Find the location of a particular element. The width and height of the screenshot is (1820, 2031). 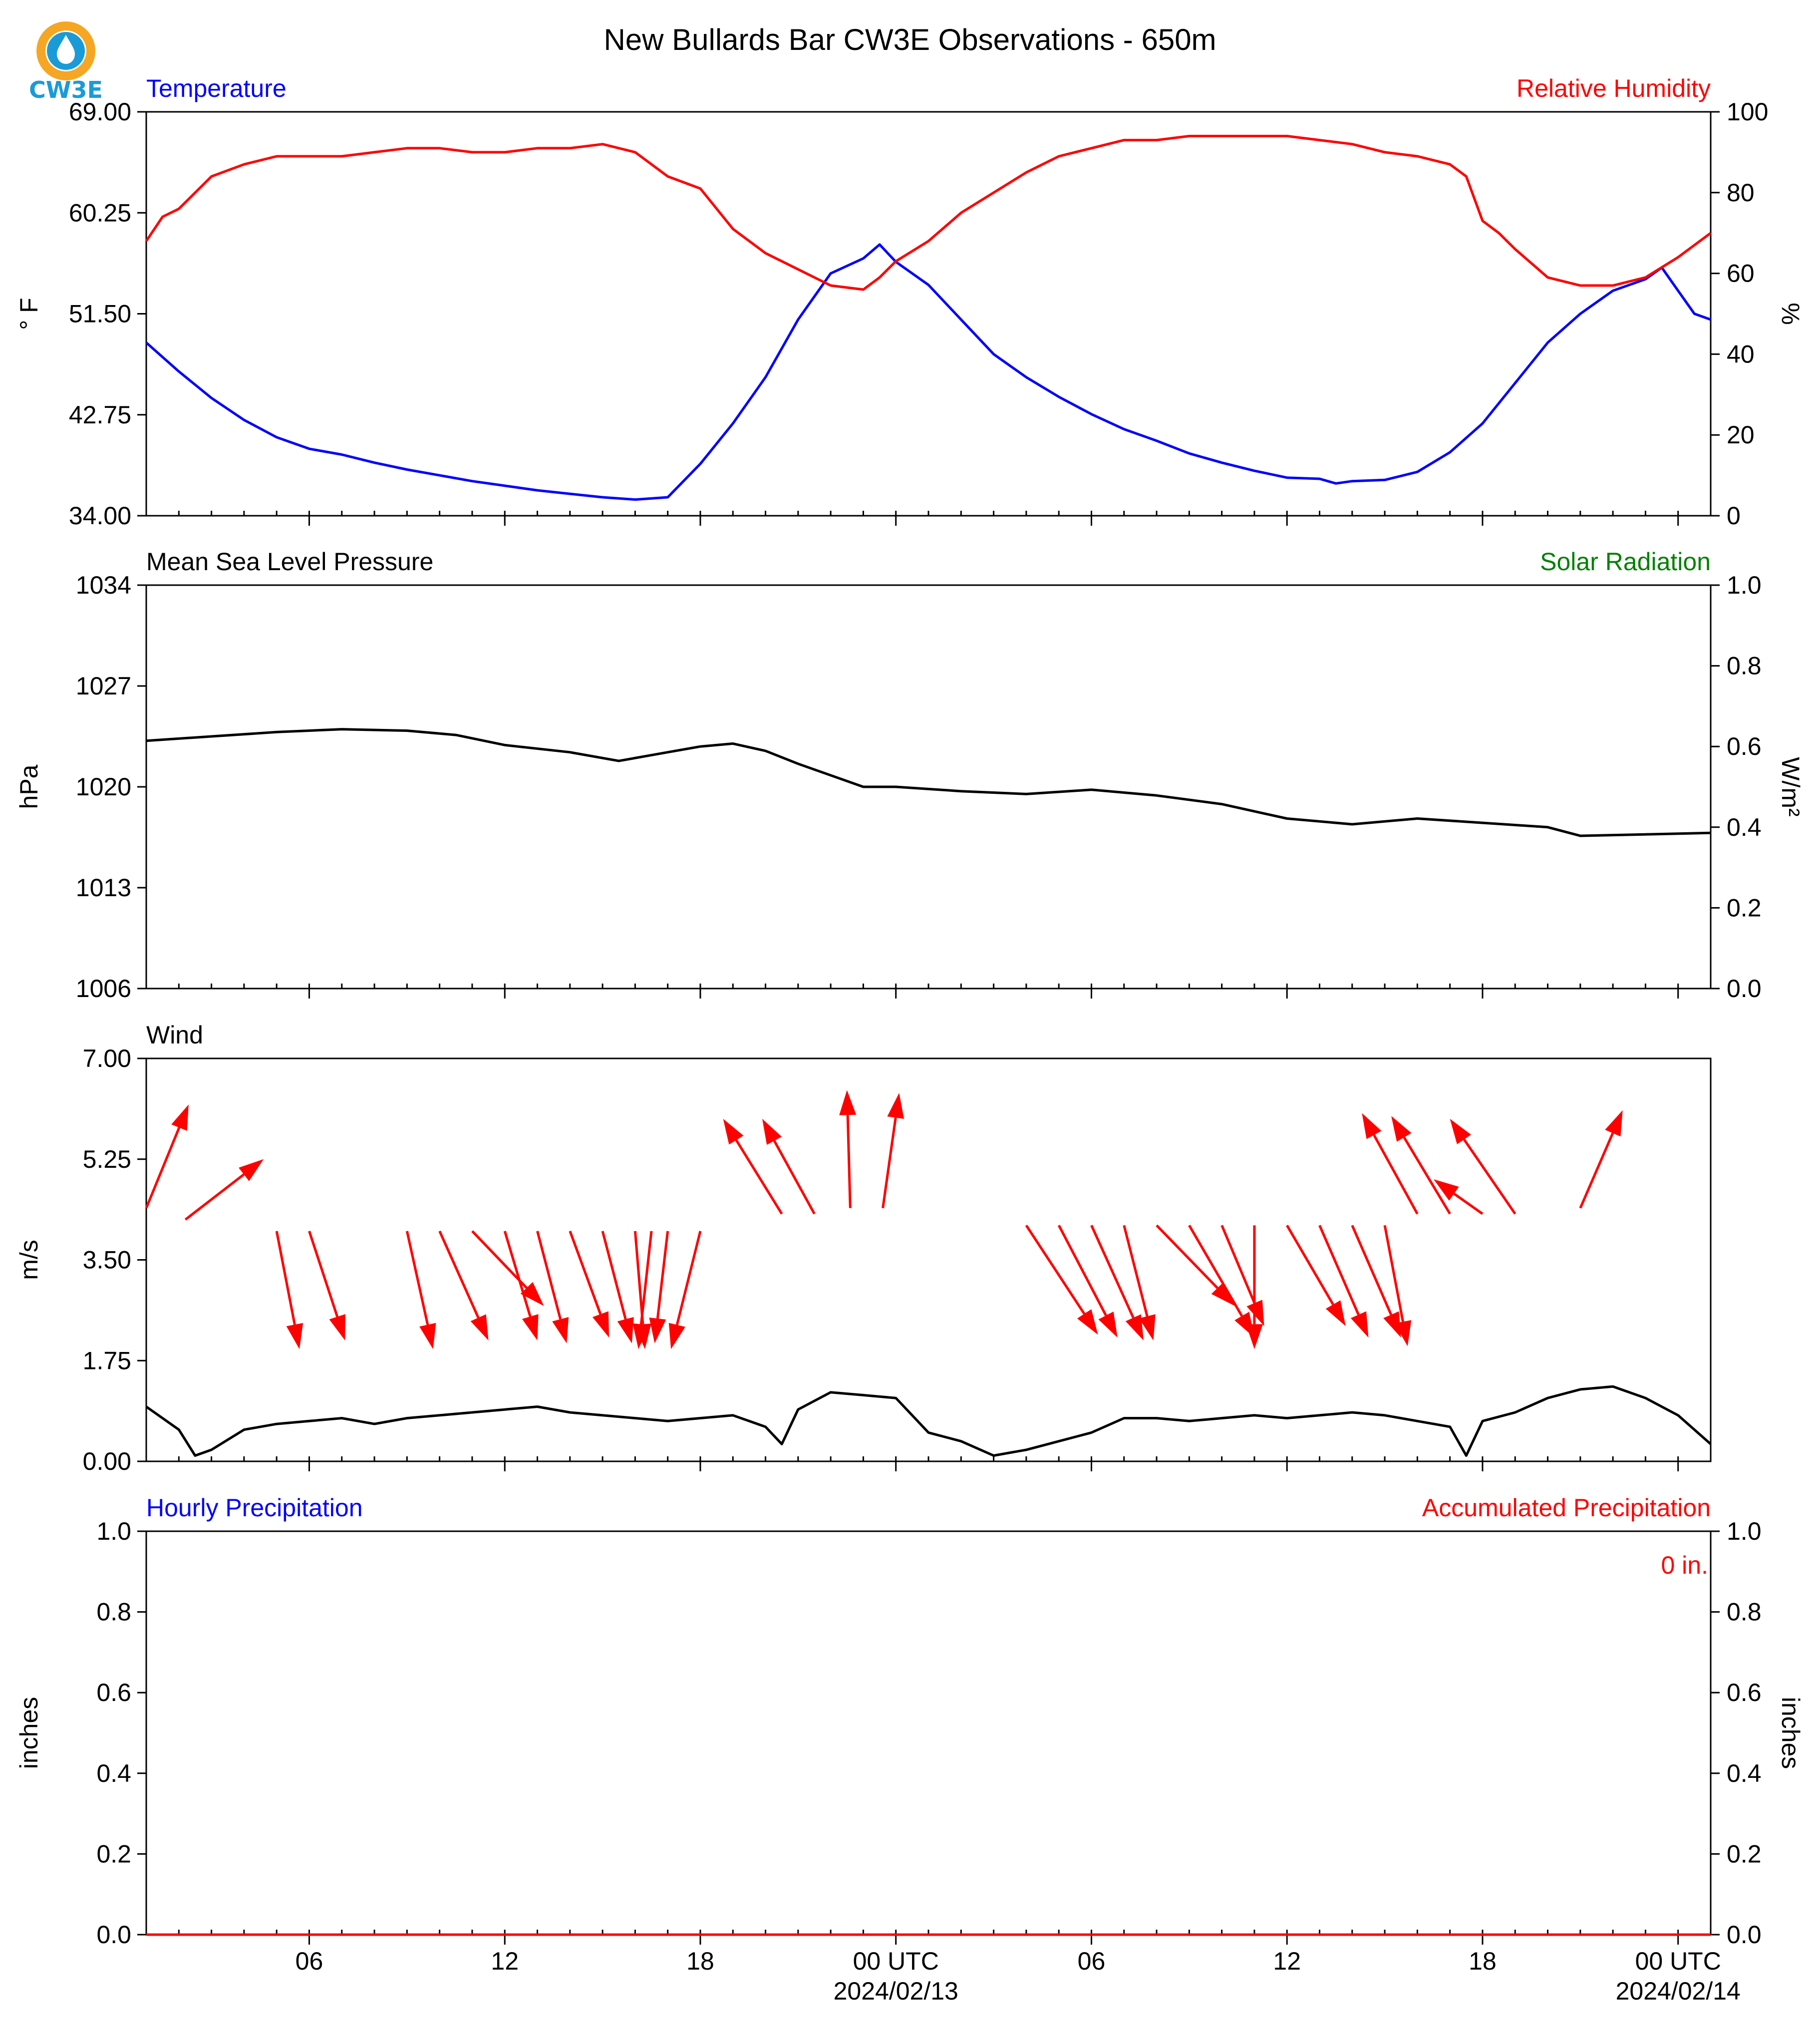

y-axis-label: m/s is located at coordinates (29, 1260).